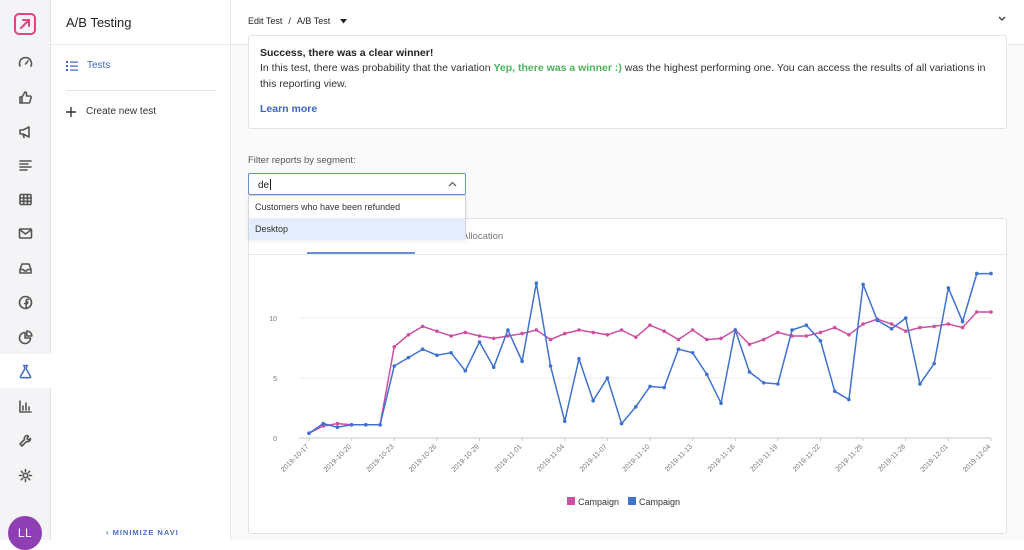 This screenshot has height=550, width=1024. What do you see at coordinates (25, 371) in the screenshot?
I see `rail-item-flask` at bounding box center [25, 371].